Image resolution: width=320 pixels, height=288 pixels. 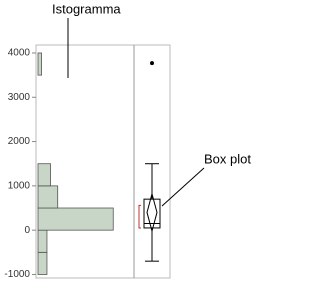 I want to click on box, so click(x=152, y=213).